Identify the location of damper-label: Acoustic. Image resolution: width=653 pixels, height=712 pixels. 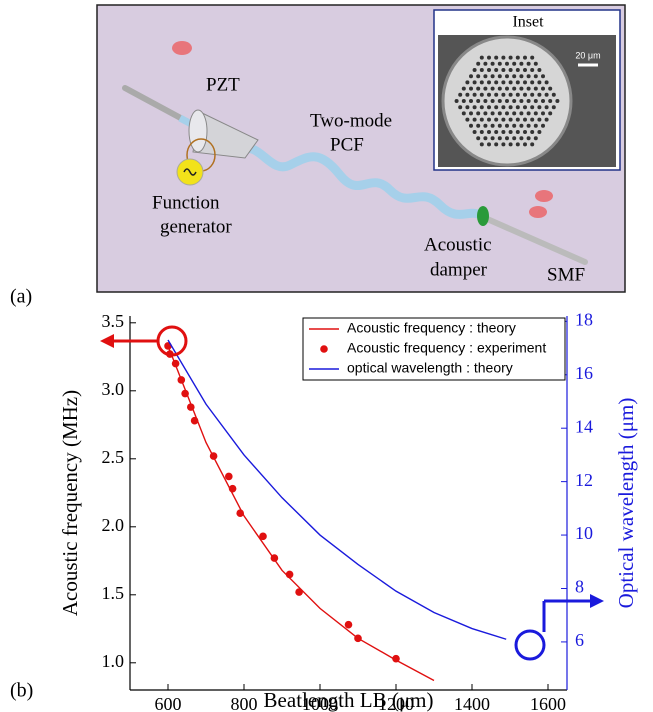
(458, 244).